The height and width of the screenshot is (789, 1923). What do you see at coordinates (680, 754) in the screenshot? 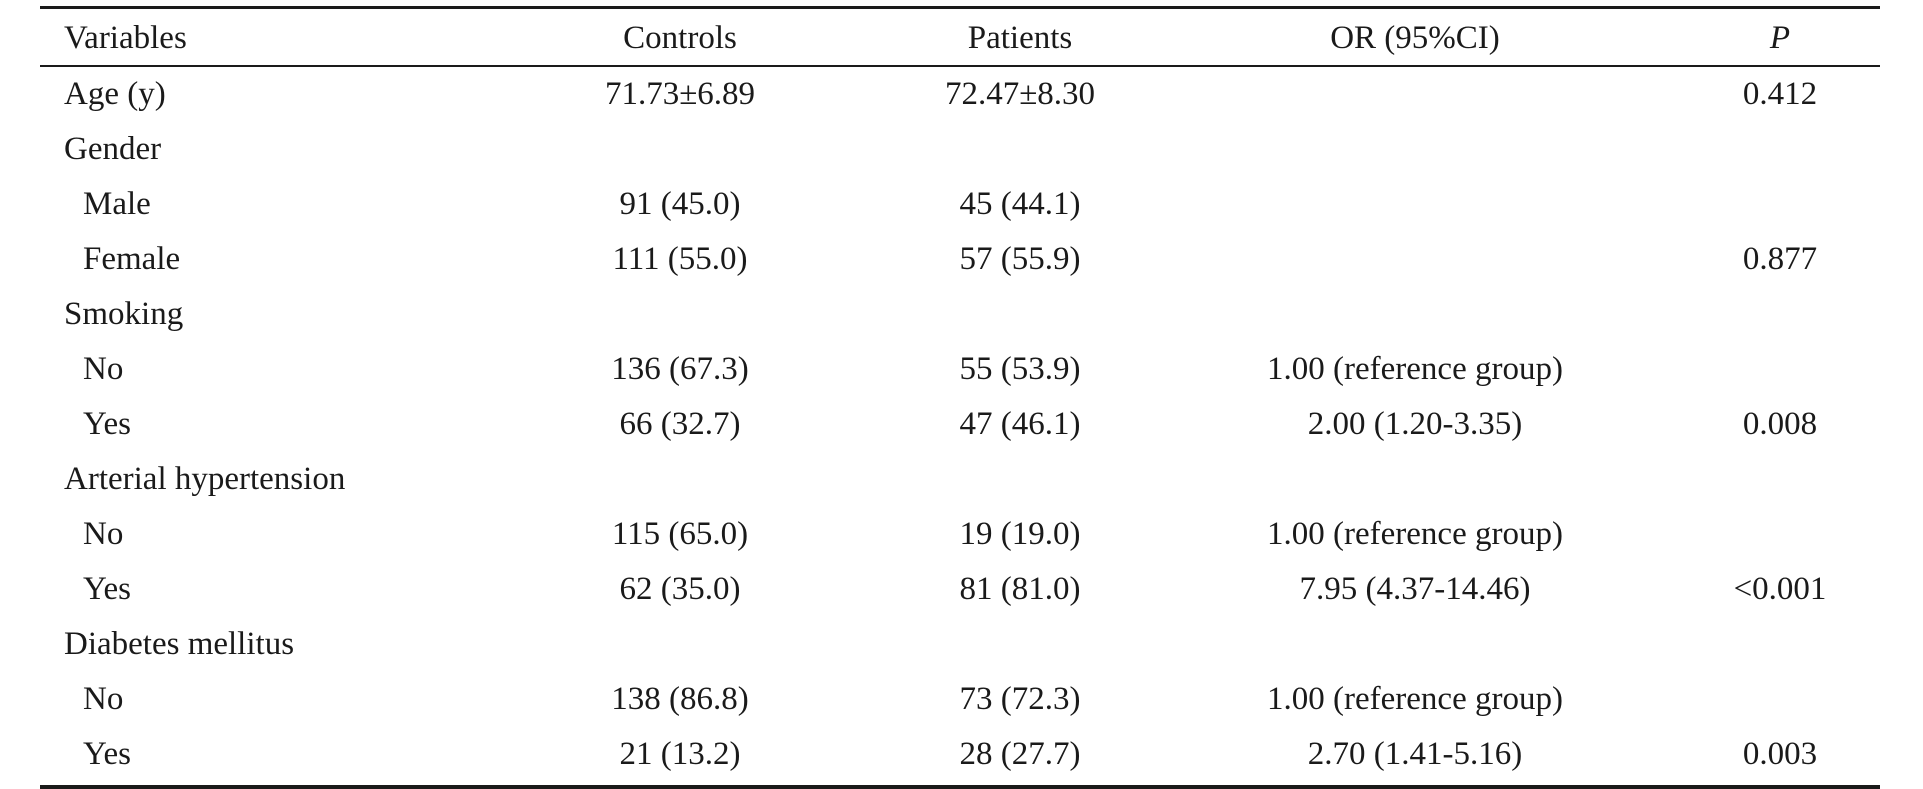
I see `cell-controls: 21 (13.2)` at bounding box center [680, 754].